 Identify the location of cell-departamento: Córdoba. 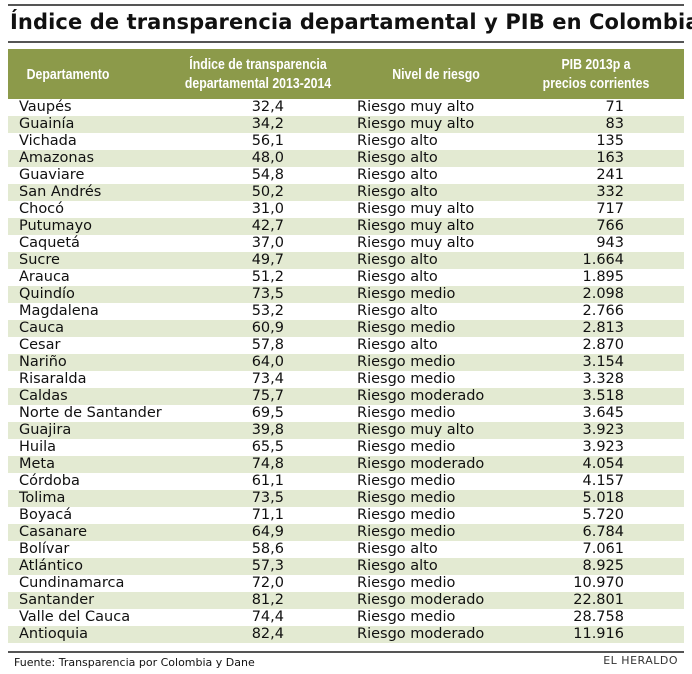
(49, 481).